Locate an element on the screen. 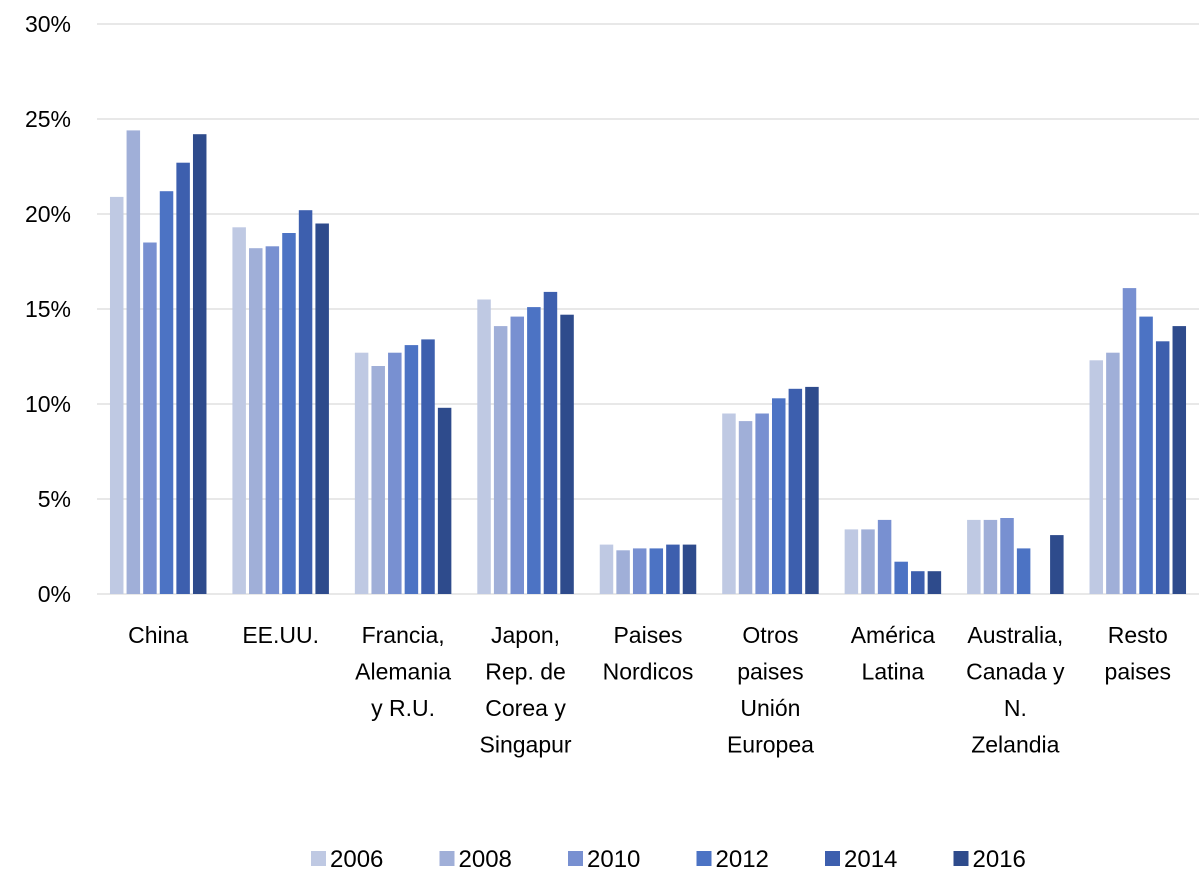 The image size is (1199, 887). y-tick-label: 15% is located at coordinates (48, 309).